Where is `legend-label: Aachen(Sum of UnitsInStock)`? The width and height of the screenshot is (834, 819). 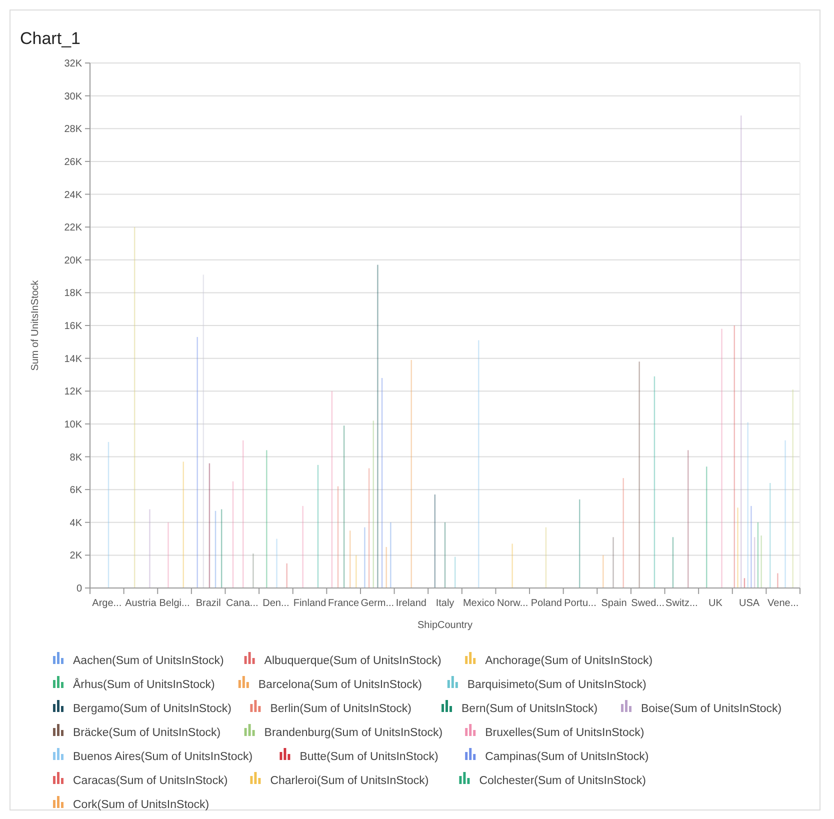
legend-label: Aachen(Sum of UnitsInStock) is located at coordinates (148, 661).